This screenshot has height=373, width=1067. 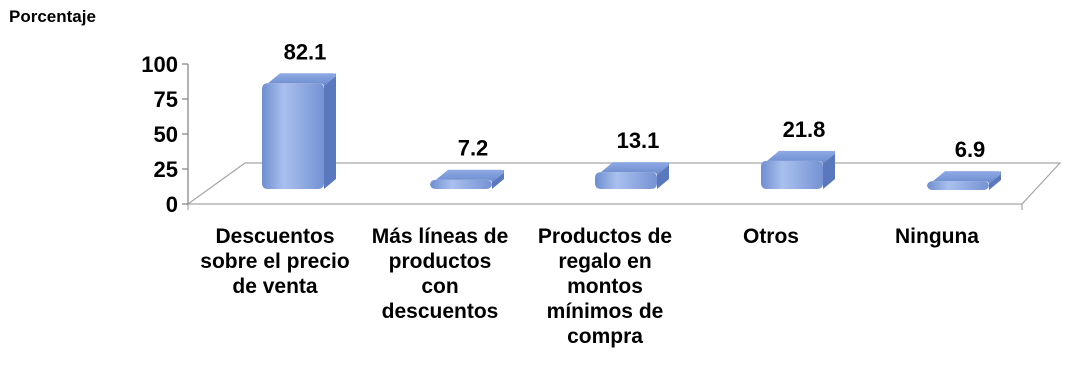 I want to click on value-label: 21.8, so click(x=804, y=129).